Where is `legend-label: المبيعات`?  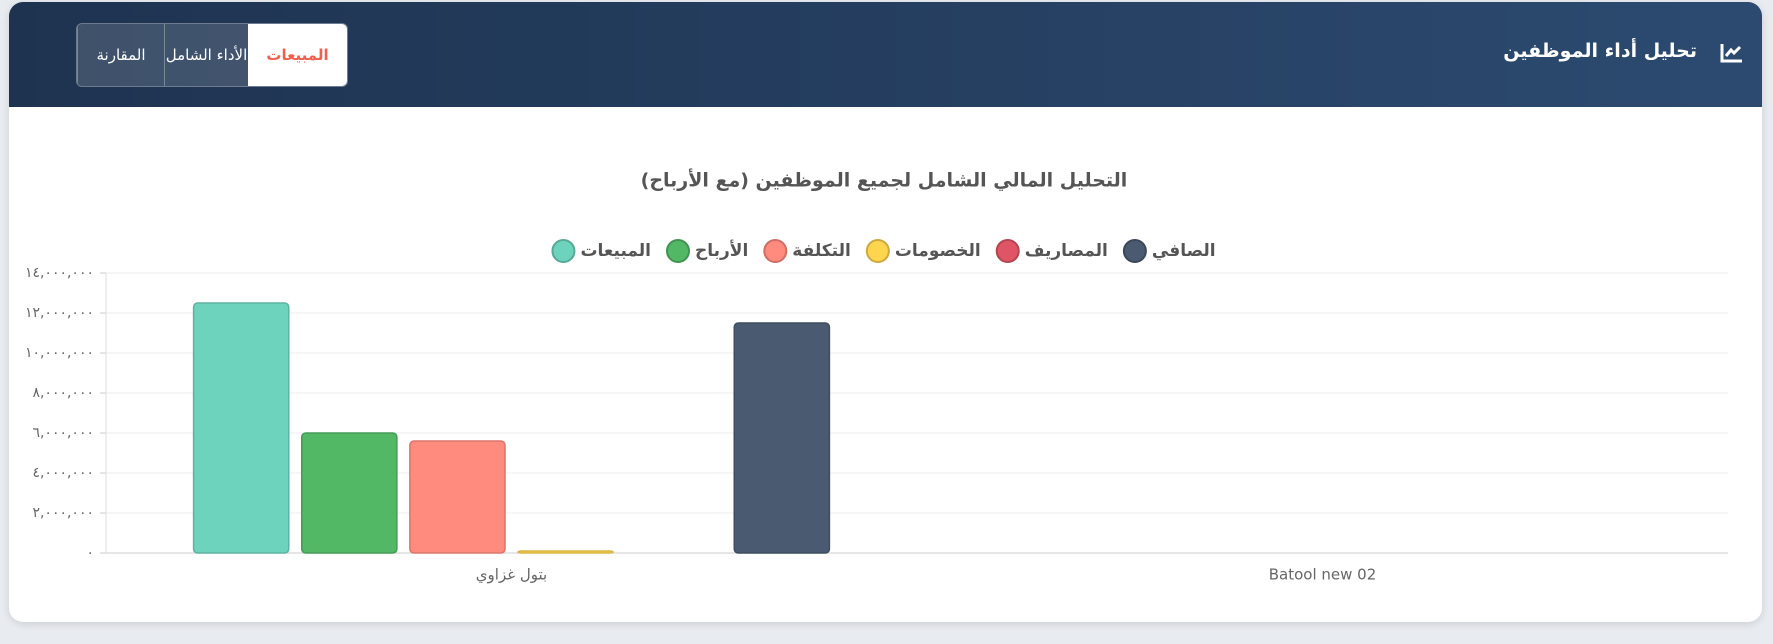
legend-label: المبيعات is located at coordinates (615, 251).